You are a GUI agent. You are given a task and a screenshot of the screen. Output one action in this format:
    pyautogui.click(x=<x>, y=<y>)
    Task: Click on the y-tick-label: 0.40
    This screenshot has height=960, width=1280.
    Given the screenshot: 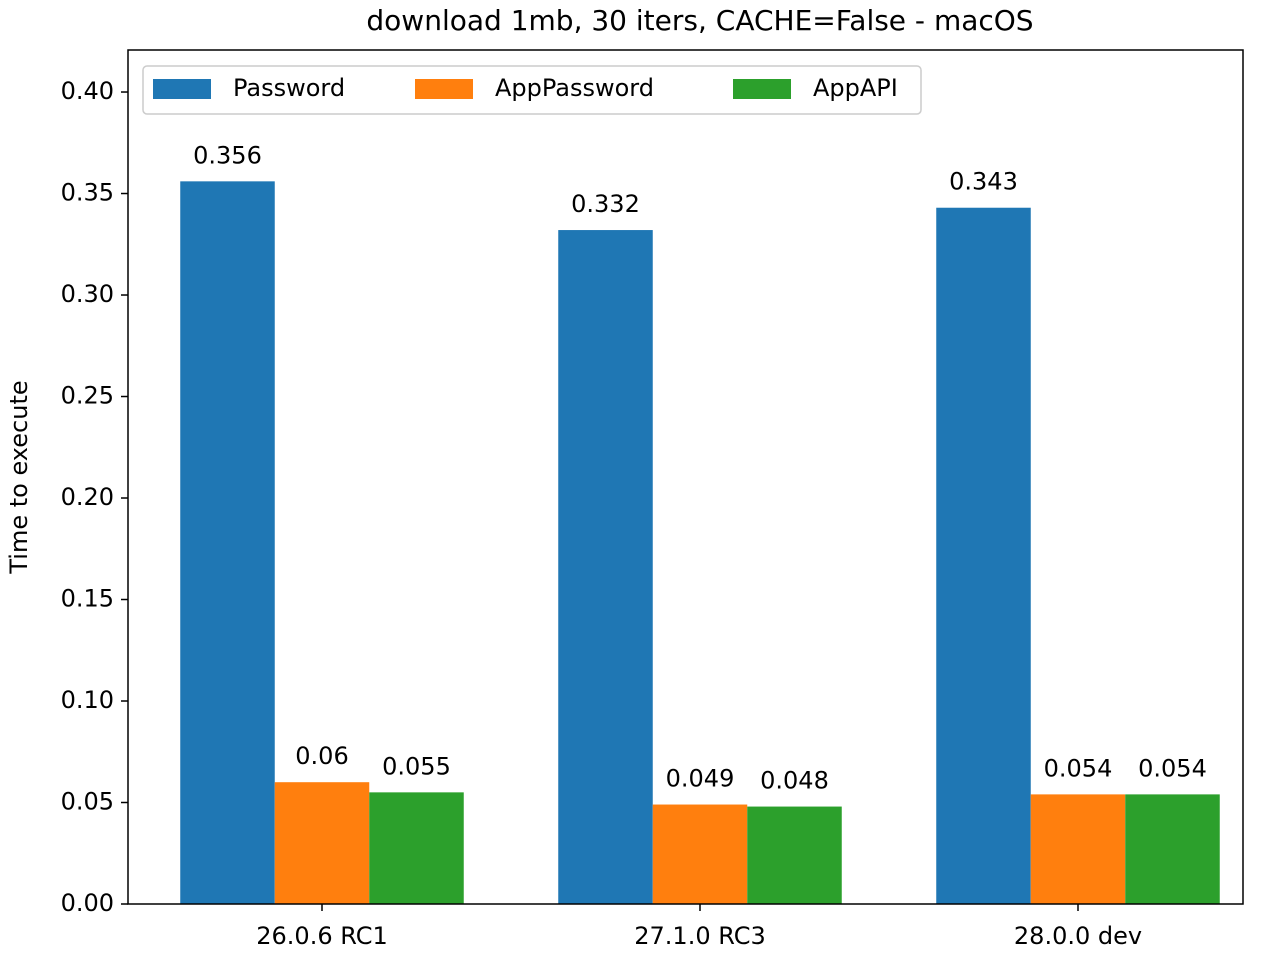 What is the action you would take?
    pyautogui.click(x=87, y=91)
    